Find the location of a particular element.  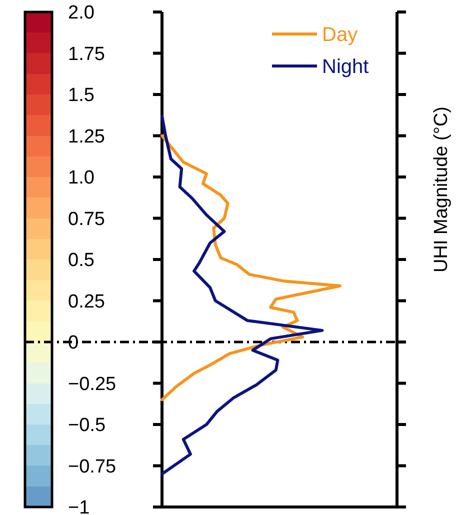

legend-label: Day is located at coordinates (340, 35).